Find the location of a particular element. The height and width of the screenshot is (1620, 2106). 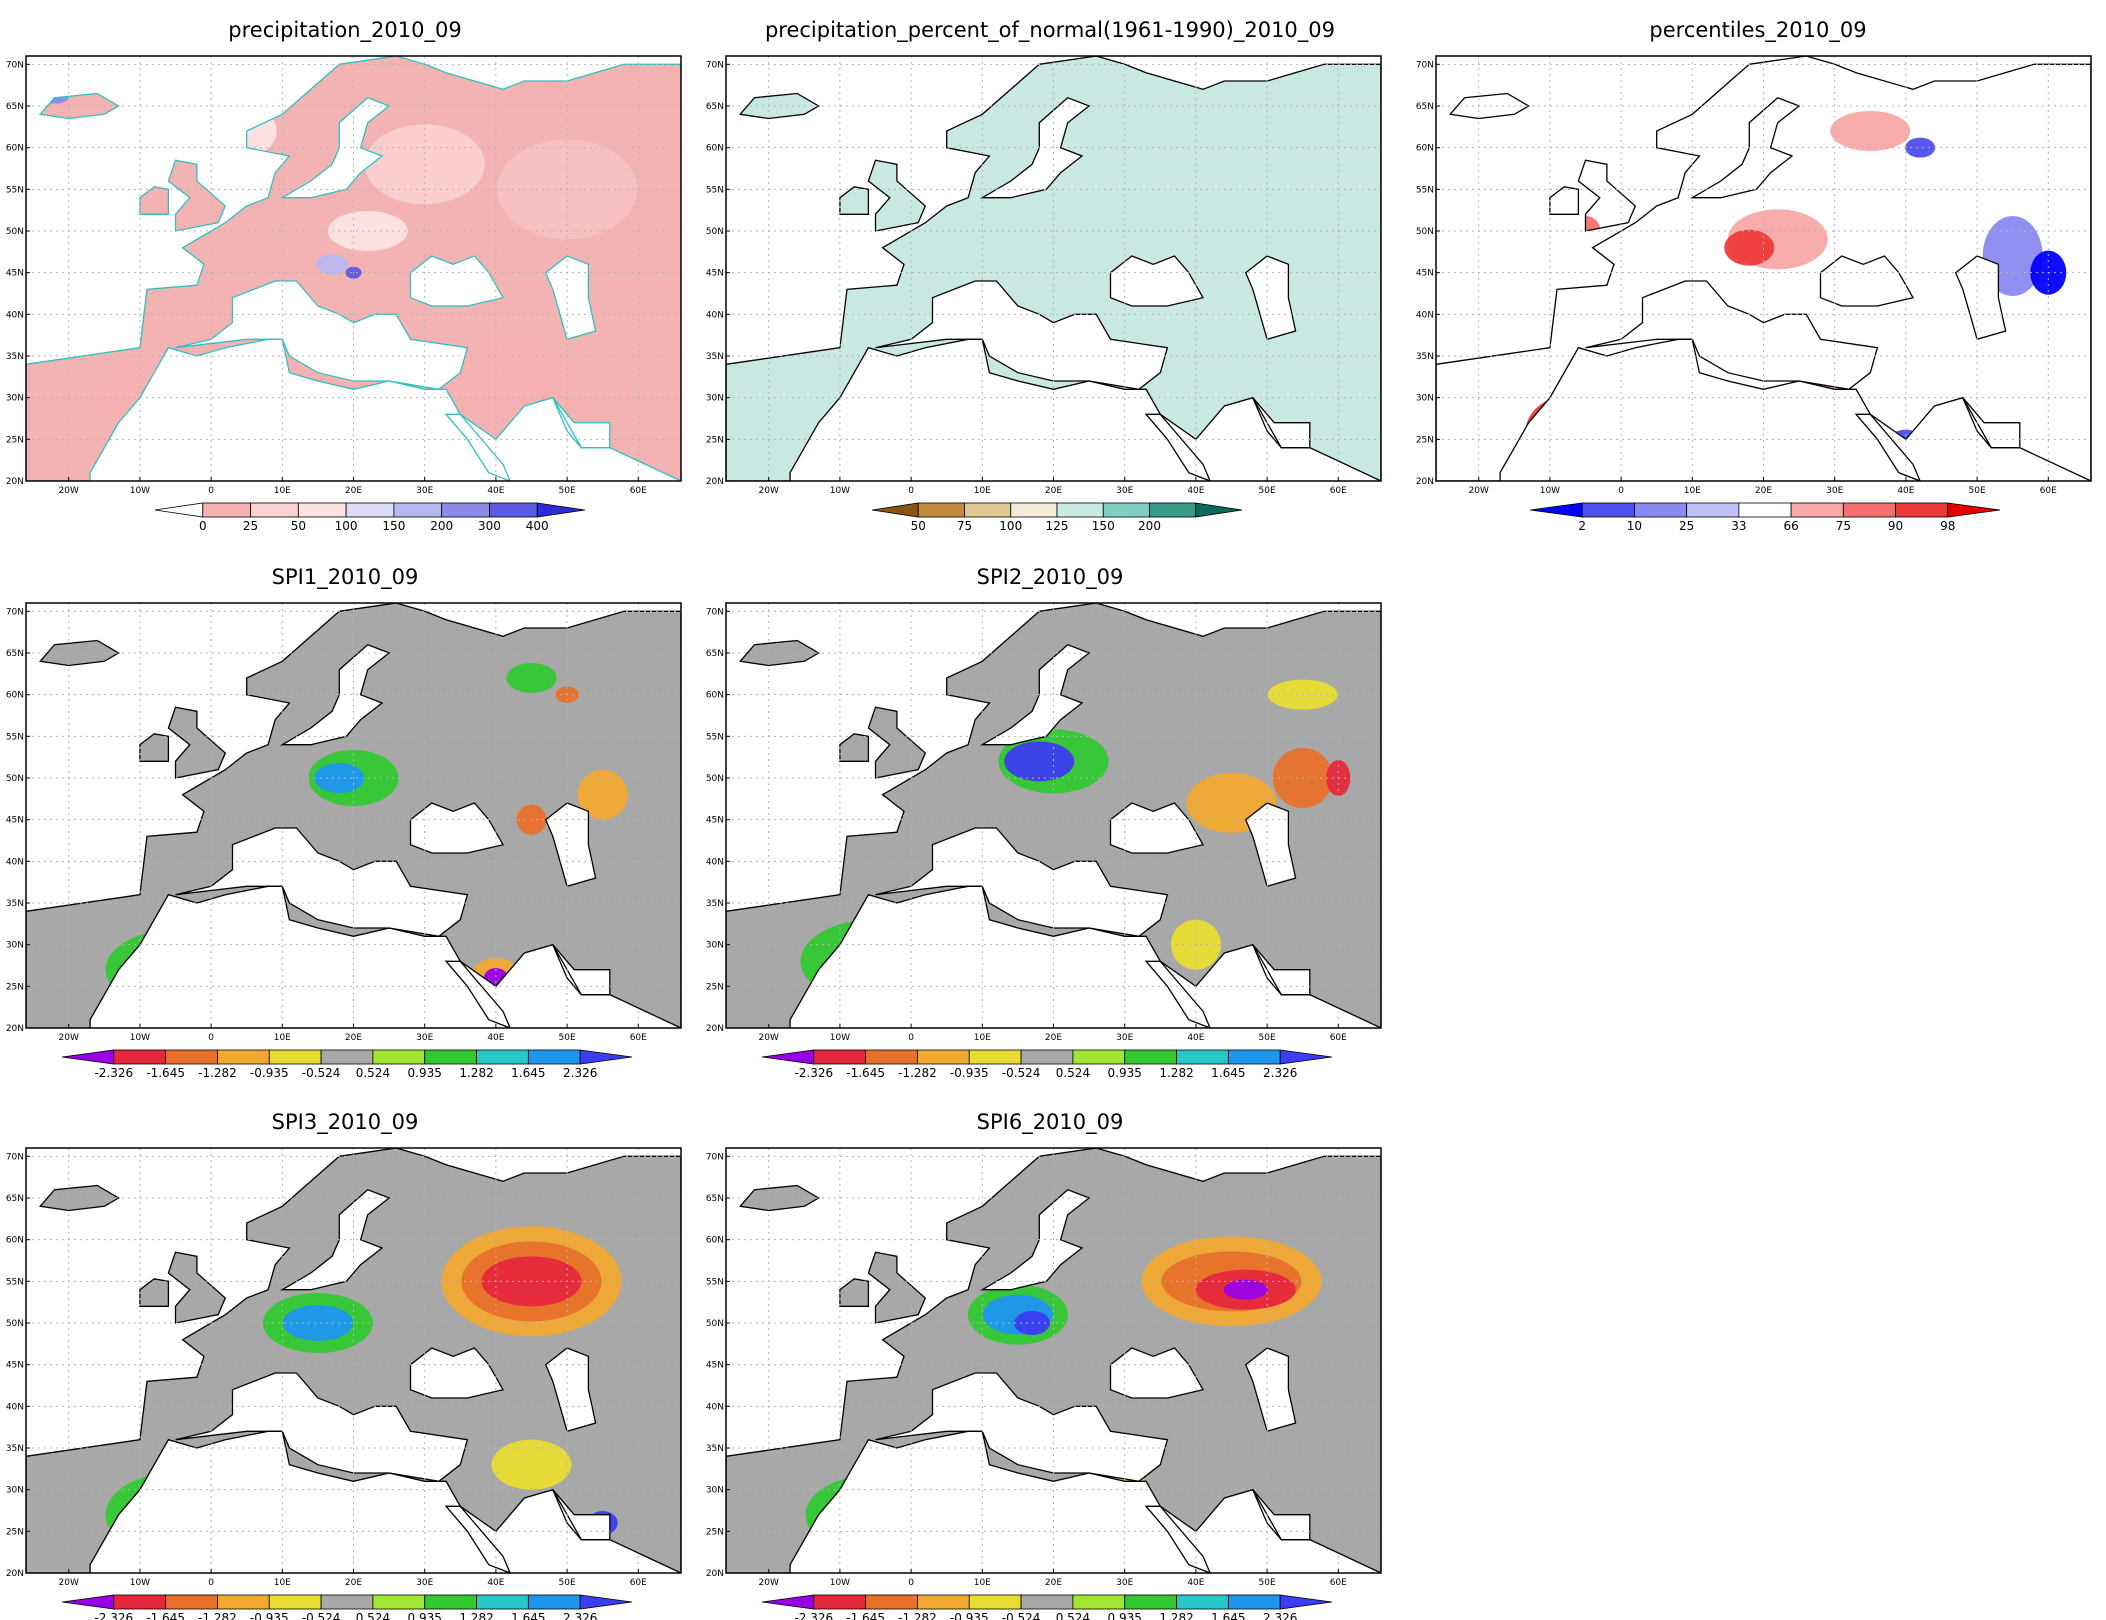

legend-label: 75 is located at coordinates (964, 526).